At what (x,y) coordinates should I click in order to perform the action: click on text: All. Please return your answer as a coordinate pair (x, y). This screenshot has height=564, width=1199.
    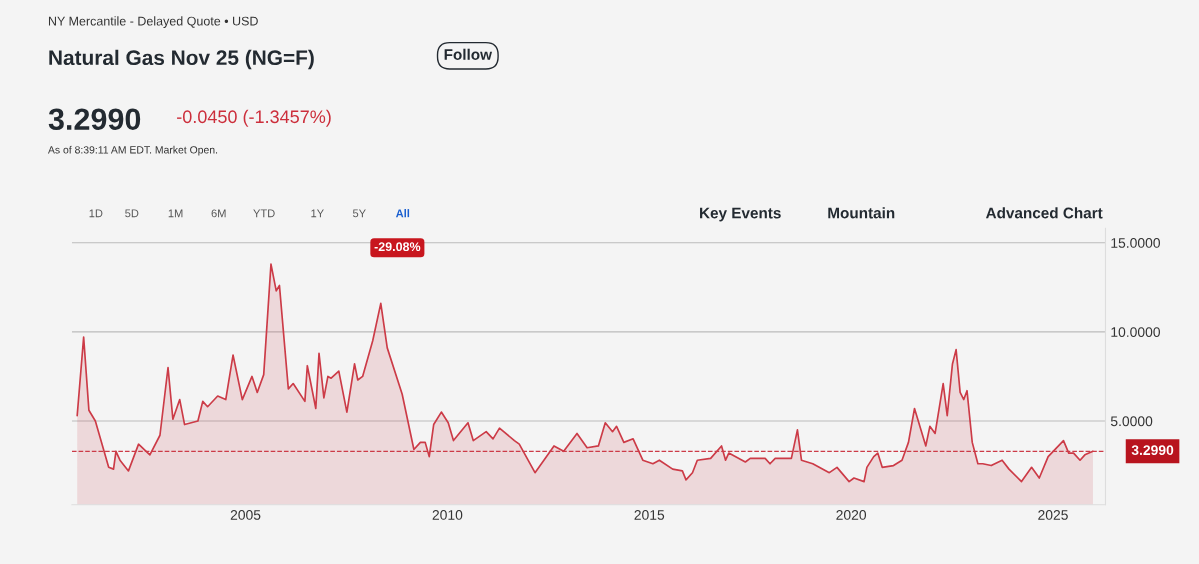
    Looking at the image, I should click on (402, 213).